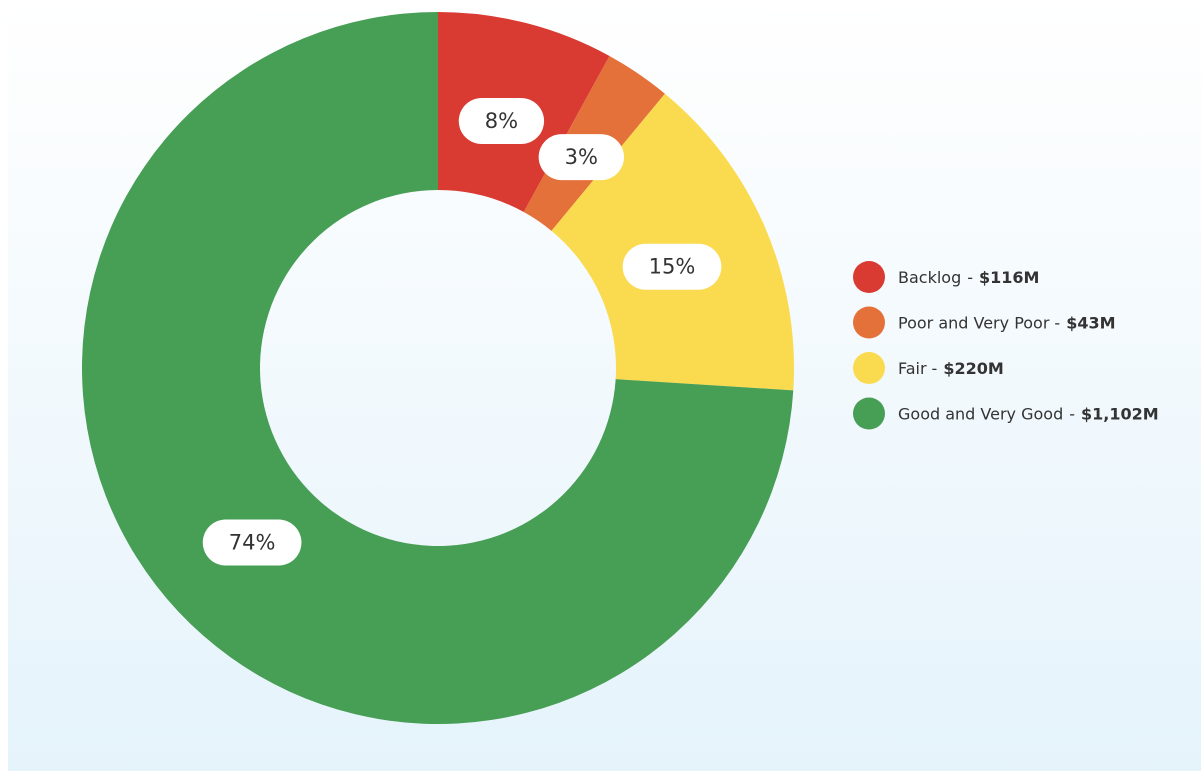 This screenshot has height=771, width=1201. I want to click on legend-text: Backlog - $116M, so click(968, 277).